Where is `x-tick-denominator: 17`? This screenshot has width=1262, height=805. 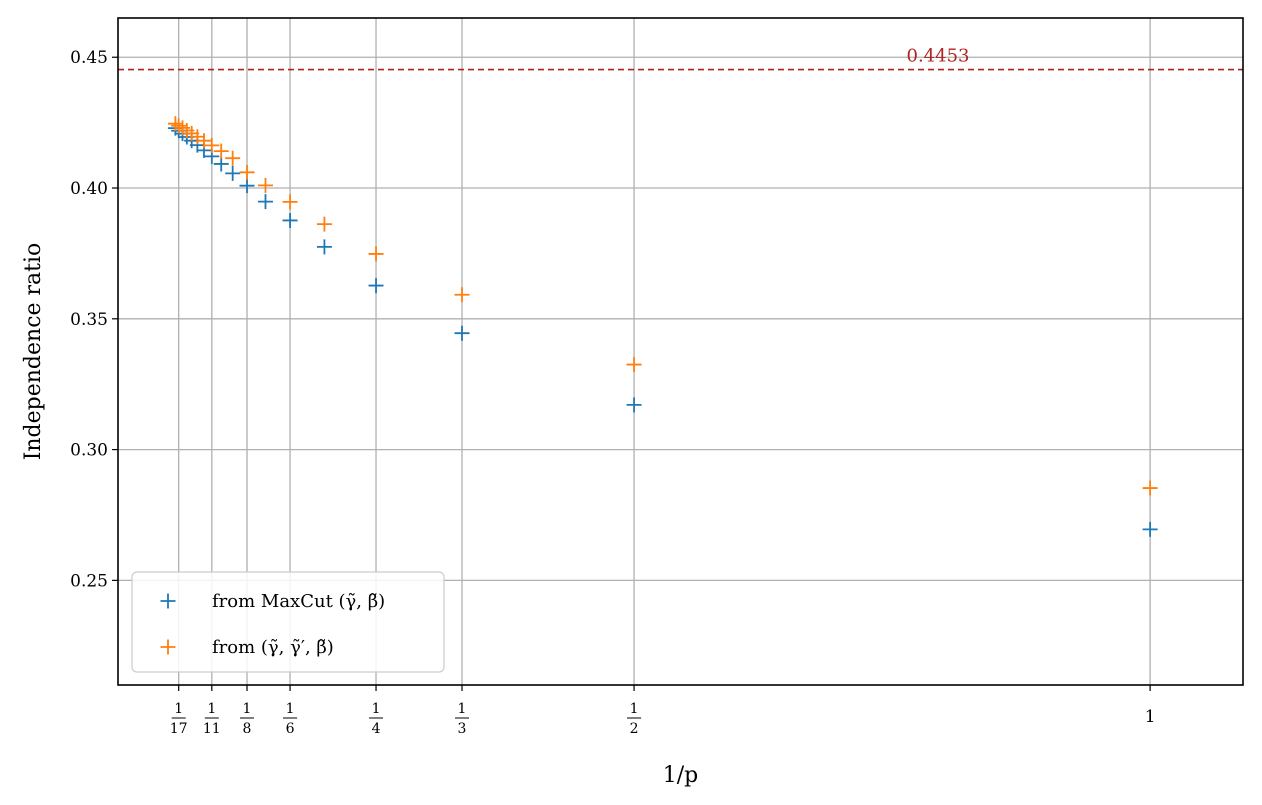
x-tick-denominator: 17 is located at coordinates (179, 729).